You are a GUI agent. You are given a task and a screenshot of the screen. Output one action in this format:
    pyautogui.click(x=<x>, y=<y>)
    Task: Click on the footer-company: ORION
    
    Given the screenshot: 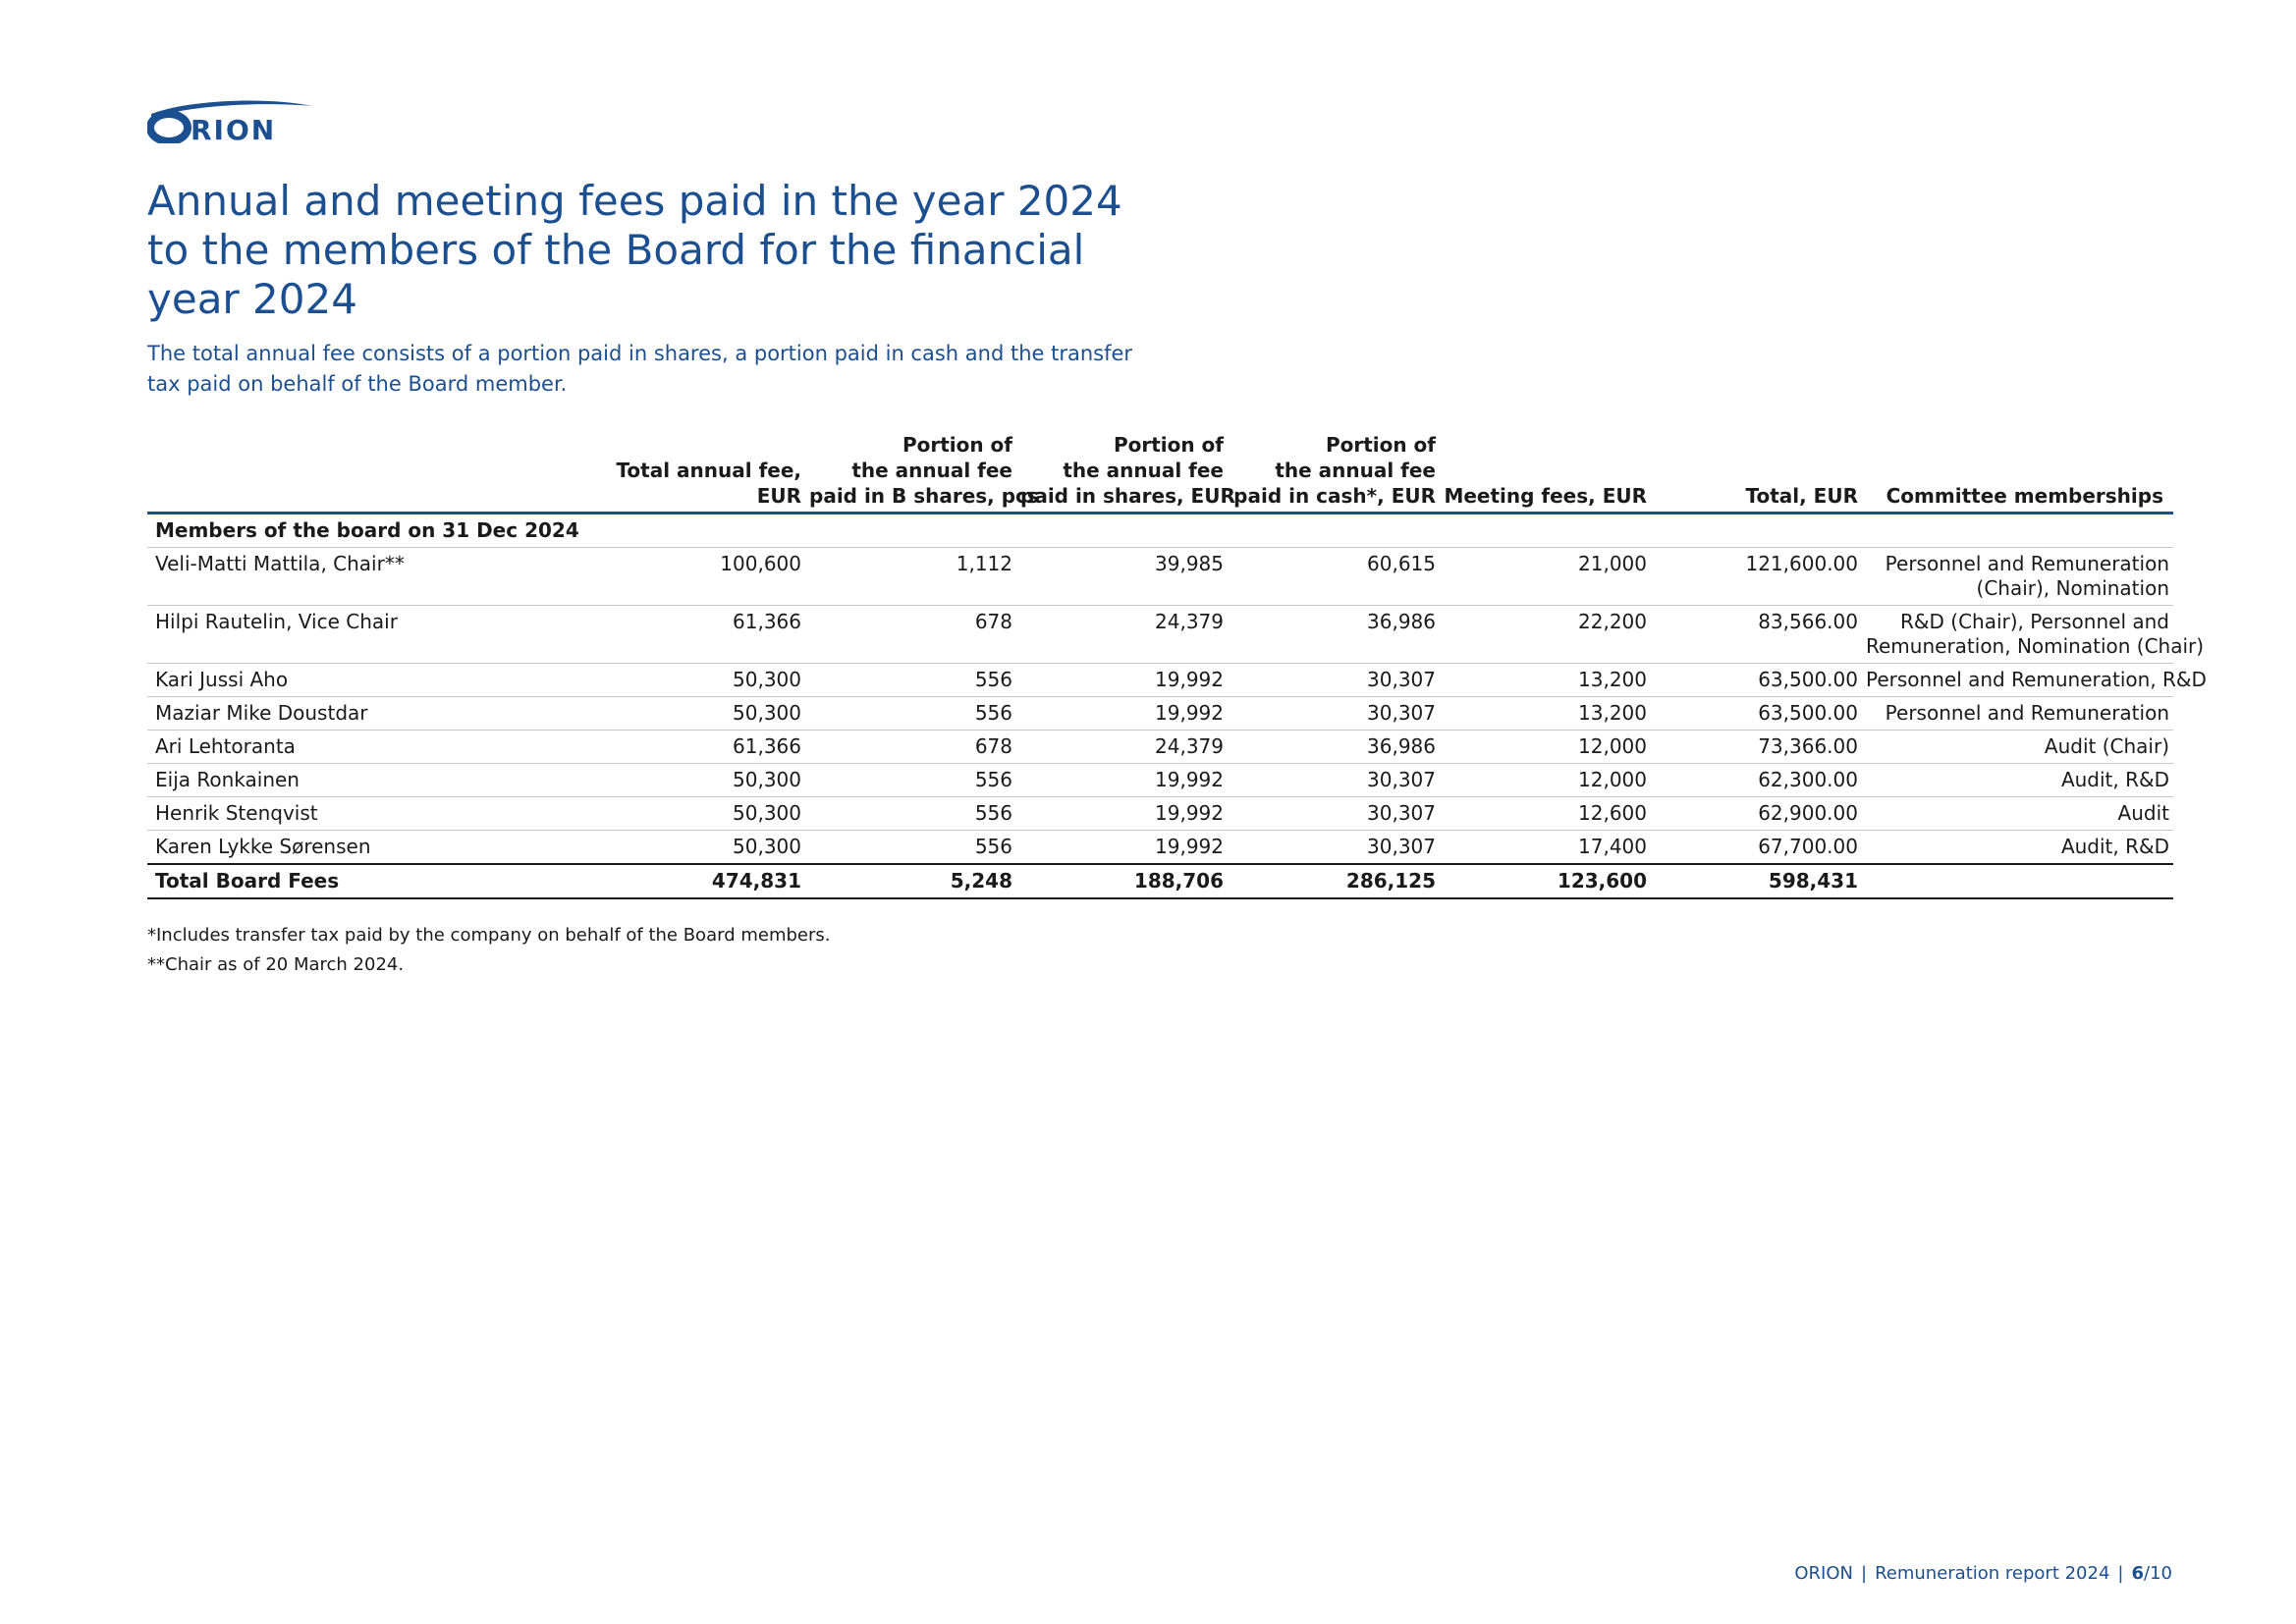 What is the action you would take?
    pyautogui.click(x=1823, y=1573)
    